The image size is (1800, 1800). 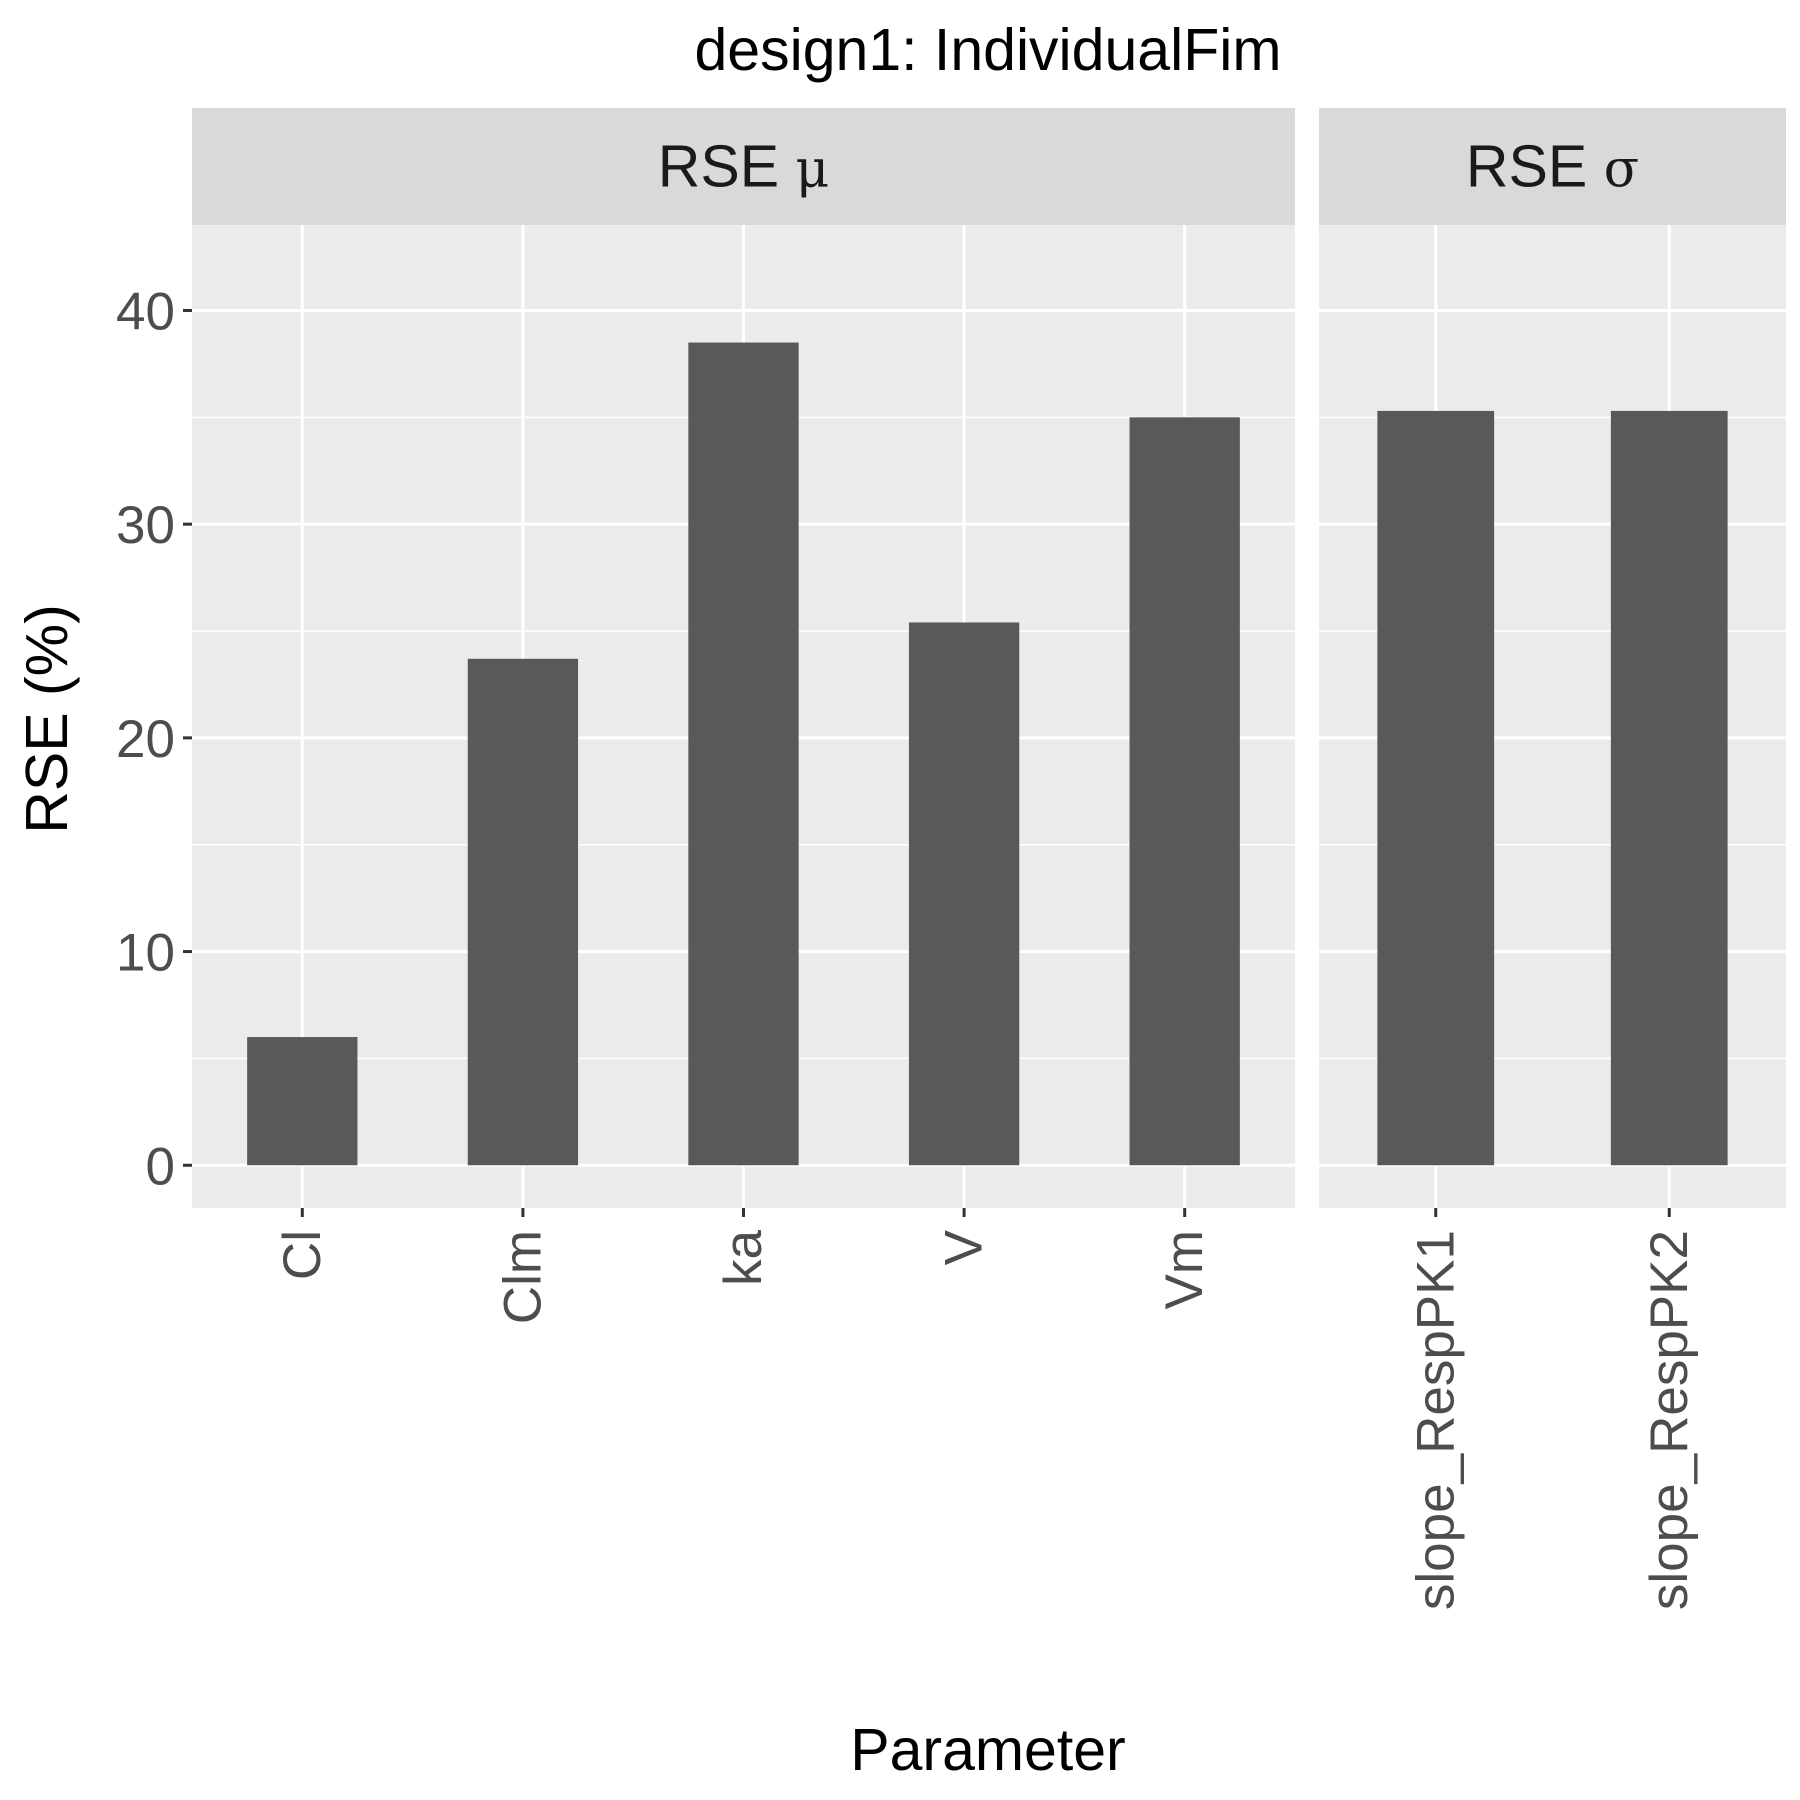 I want to click on x-tick-label: slope_RespPK2, so click(x=1669, y=1420).